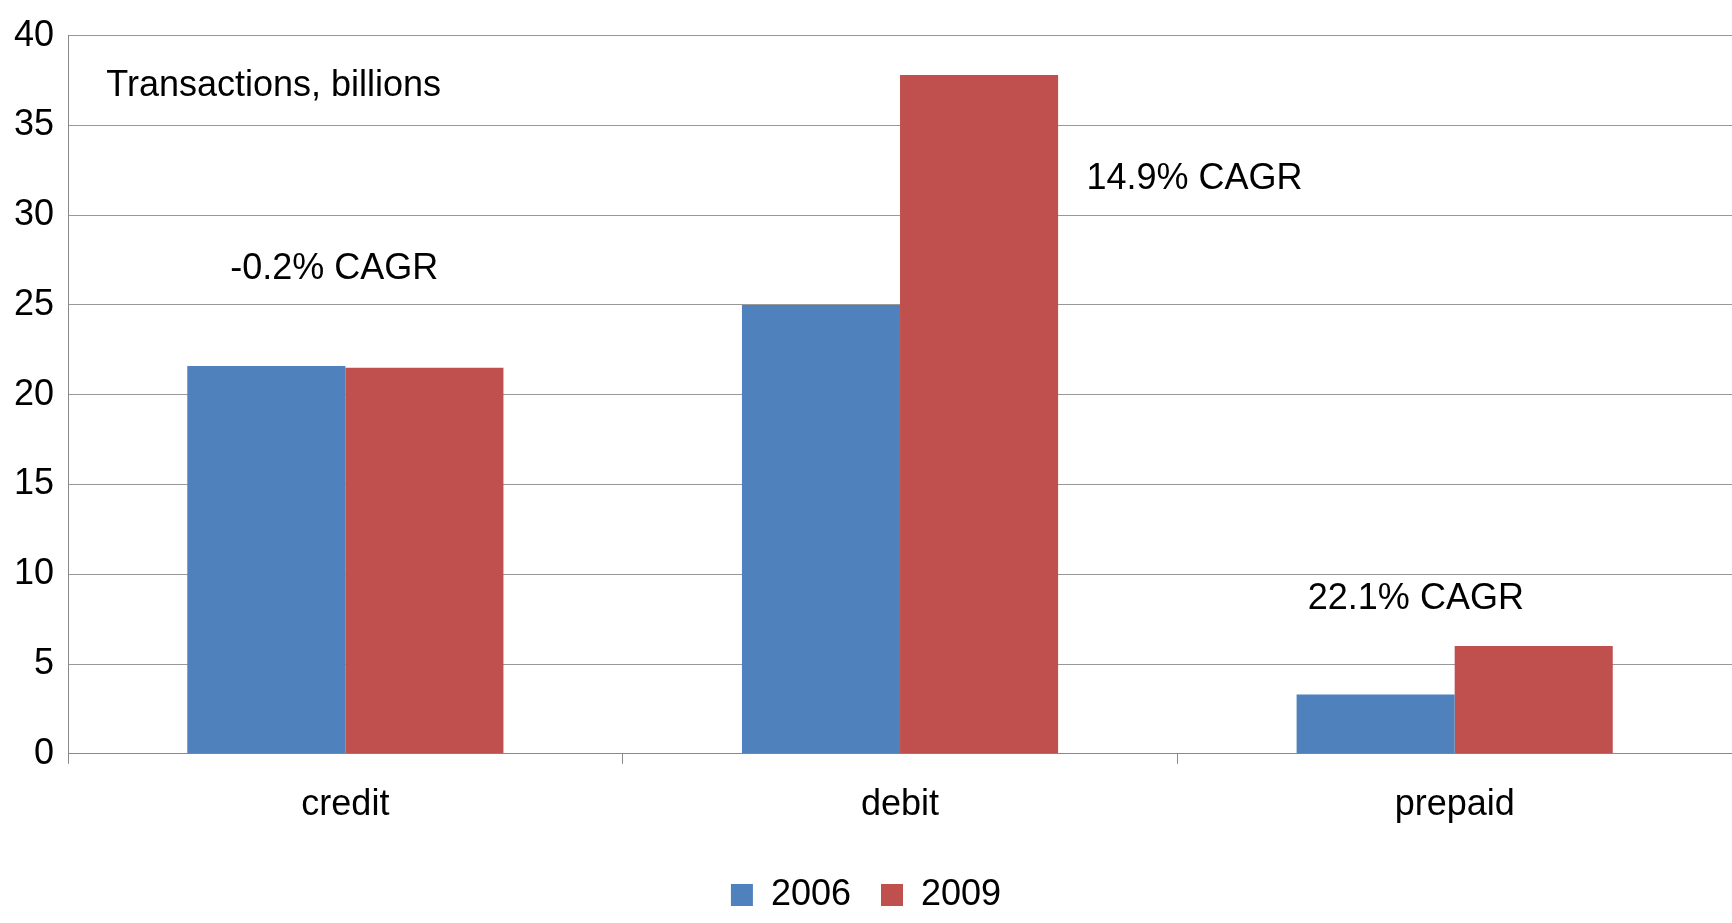 This screenshot has height=923, width=1732. I want to click on x-tick-label: credit, so click(345, 803).